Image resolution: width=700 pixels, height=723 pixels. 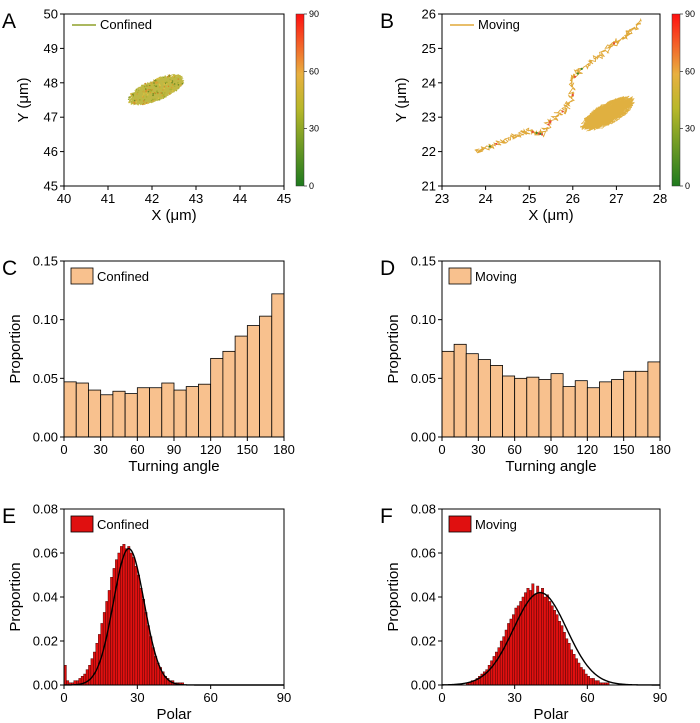 I want to click on gaussian-fit-line, so click(x=550, y=638).